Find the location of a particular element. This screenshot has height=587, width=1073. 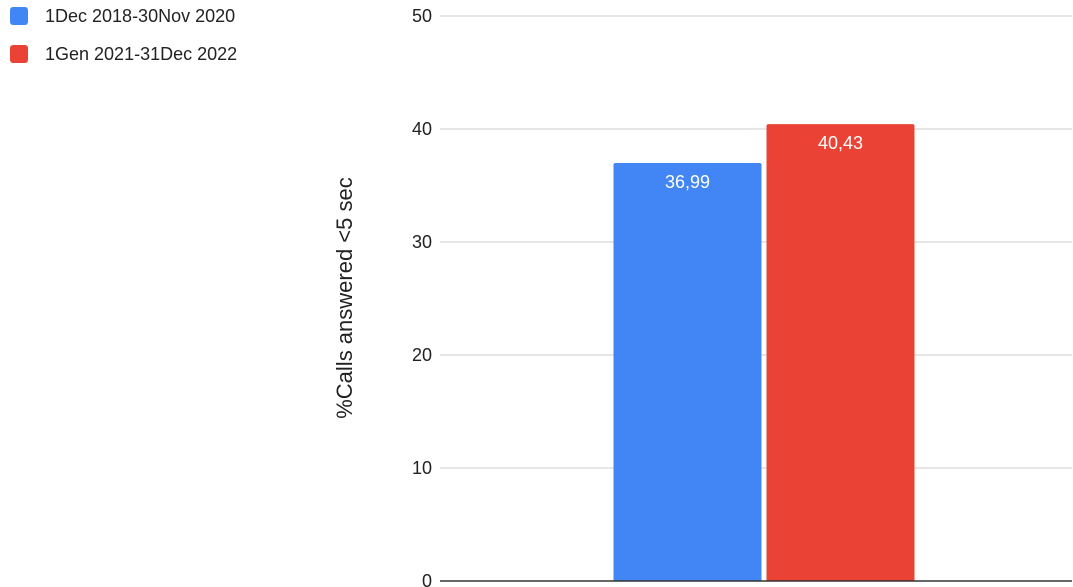

y-axis-title: %Calls answered <5 sec is located at coordinates (344, 298).